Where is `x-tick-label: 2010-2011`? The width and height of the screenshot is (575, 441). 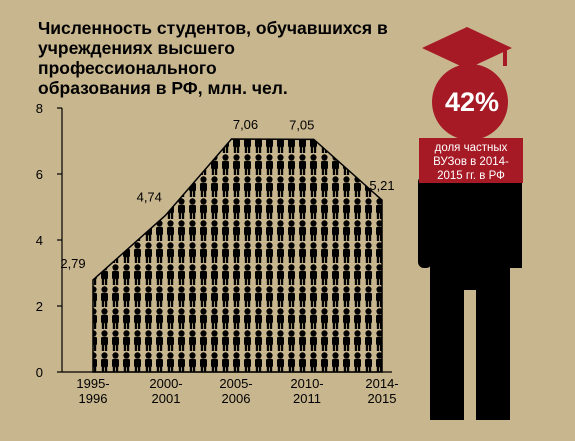 x-tick-label: 2010-2011 is located at coordinates (306, 391).